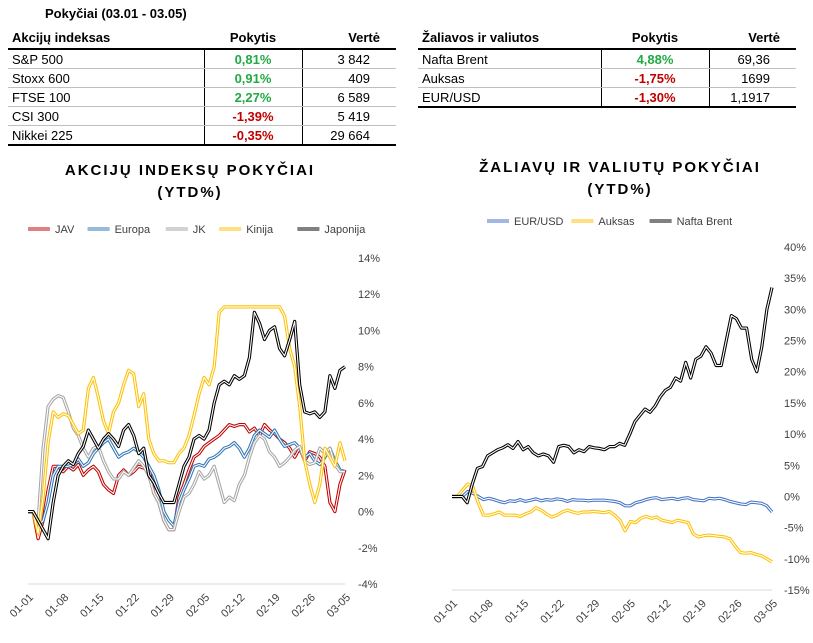  I want to click on legend-item: Nafta Brent, so click(691, 222).